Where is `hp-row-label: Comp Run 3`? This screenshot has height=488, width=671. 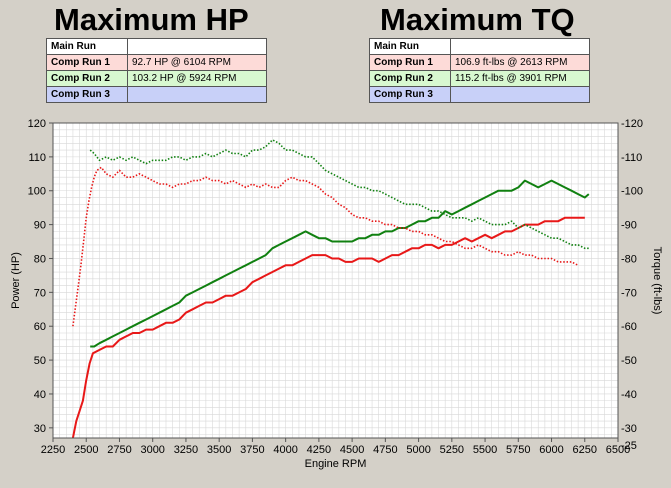
hp-row-label: Comp Run 3 is located at coordinates (87, 94).